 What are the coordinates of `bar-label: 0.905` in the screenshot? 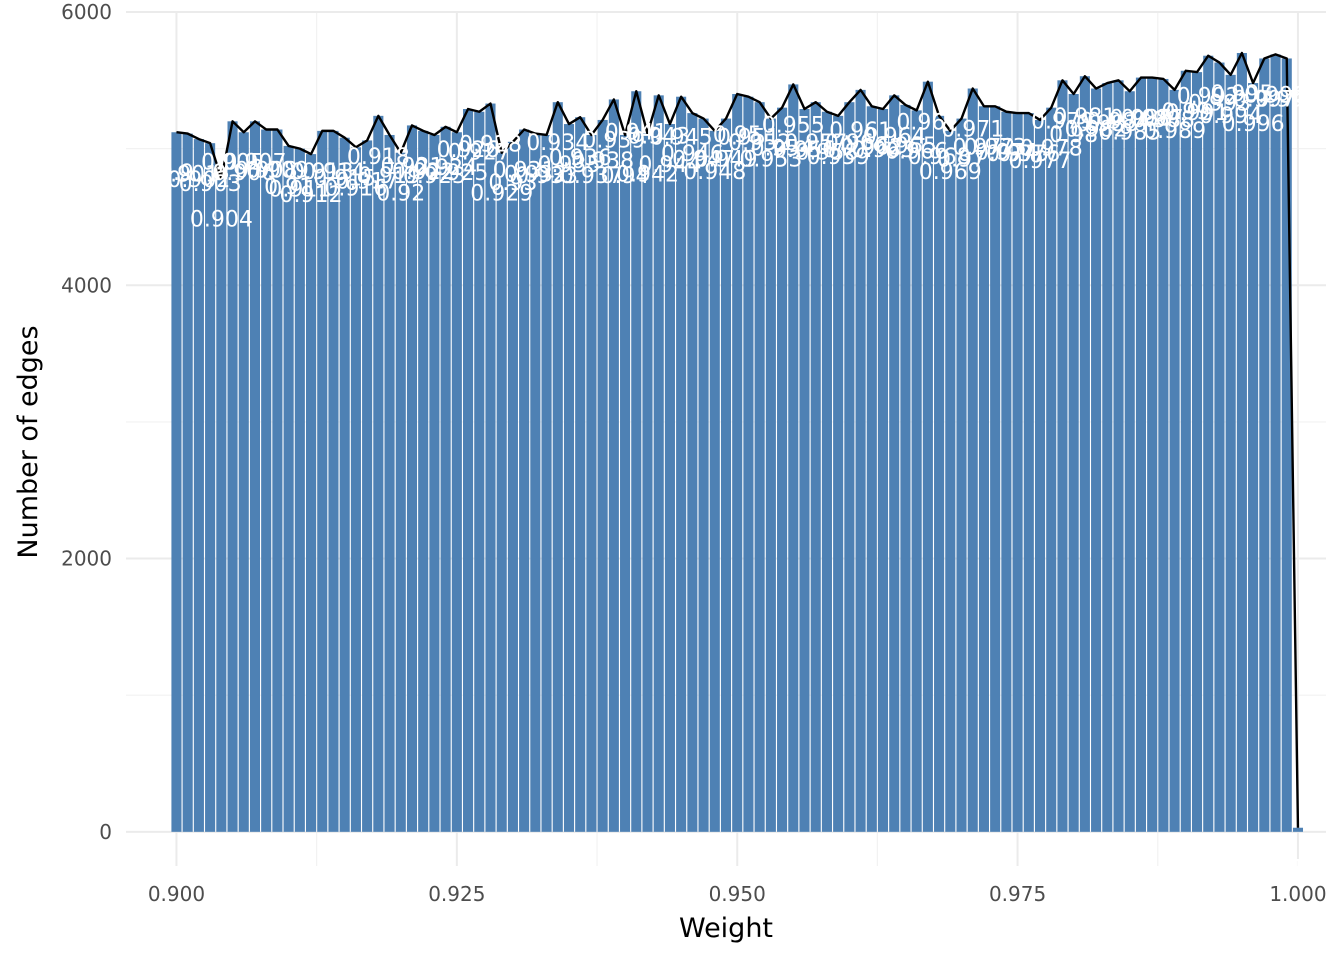 It's located at (232, 162).